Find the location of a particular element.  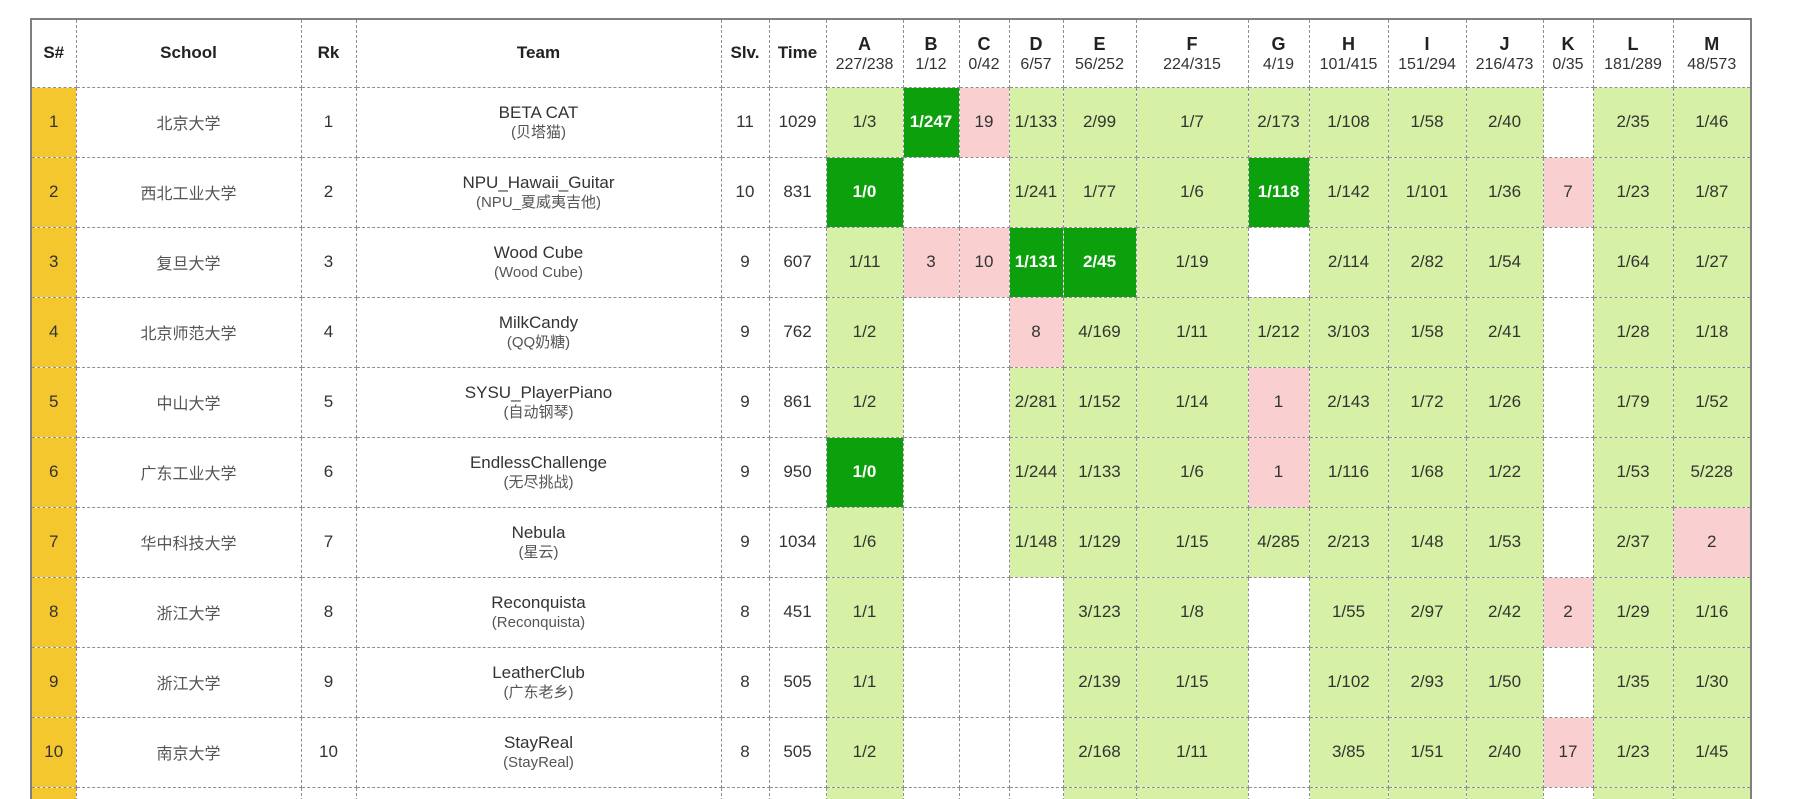

solved-count-cell: 8 is located at coordinates (745, 682).